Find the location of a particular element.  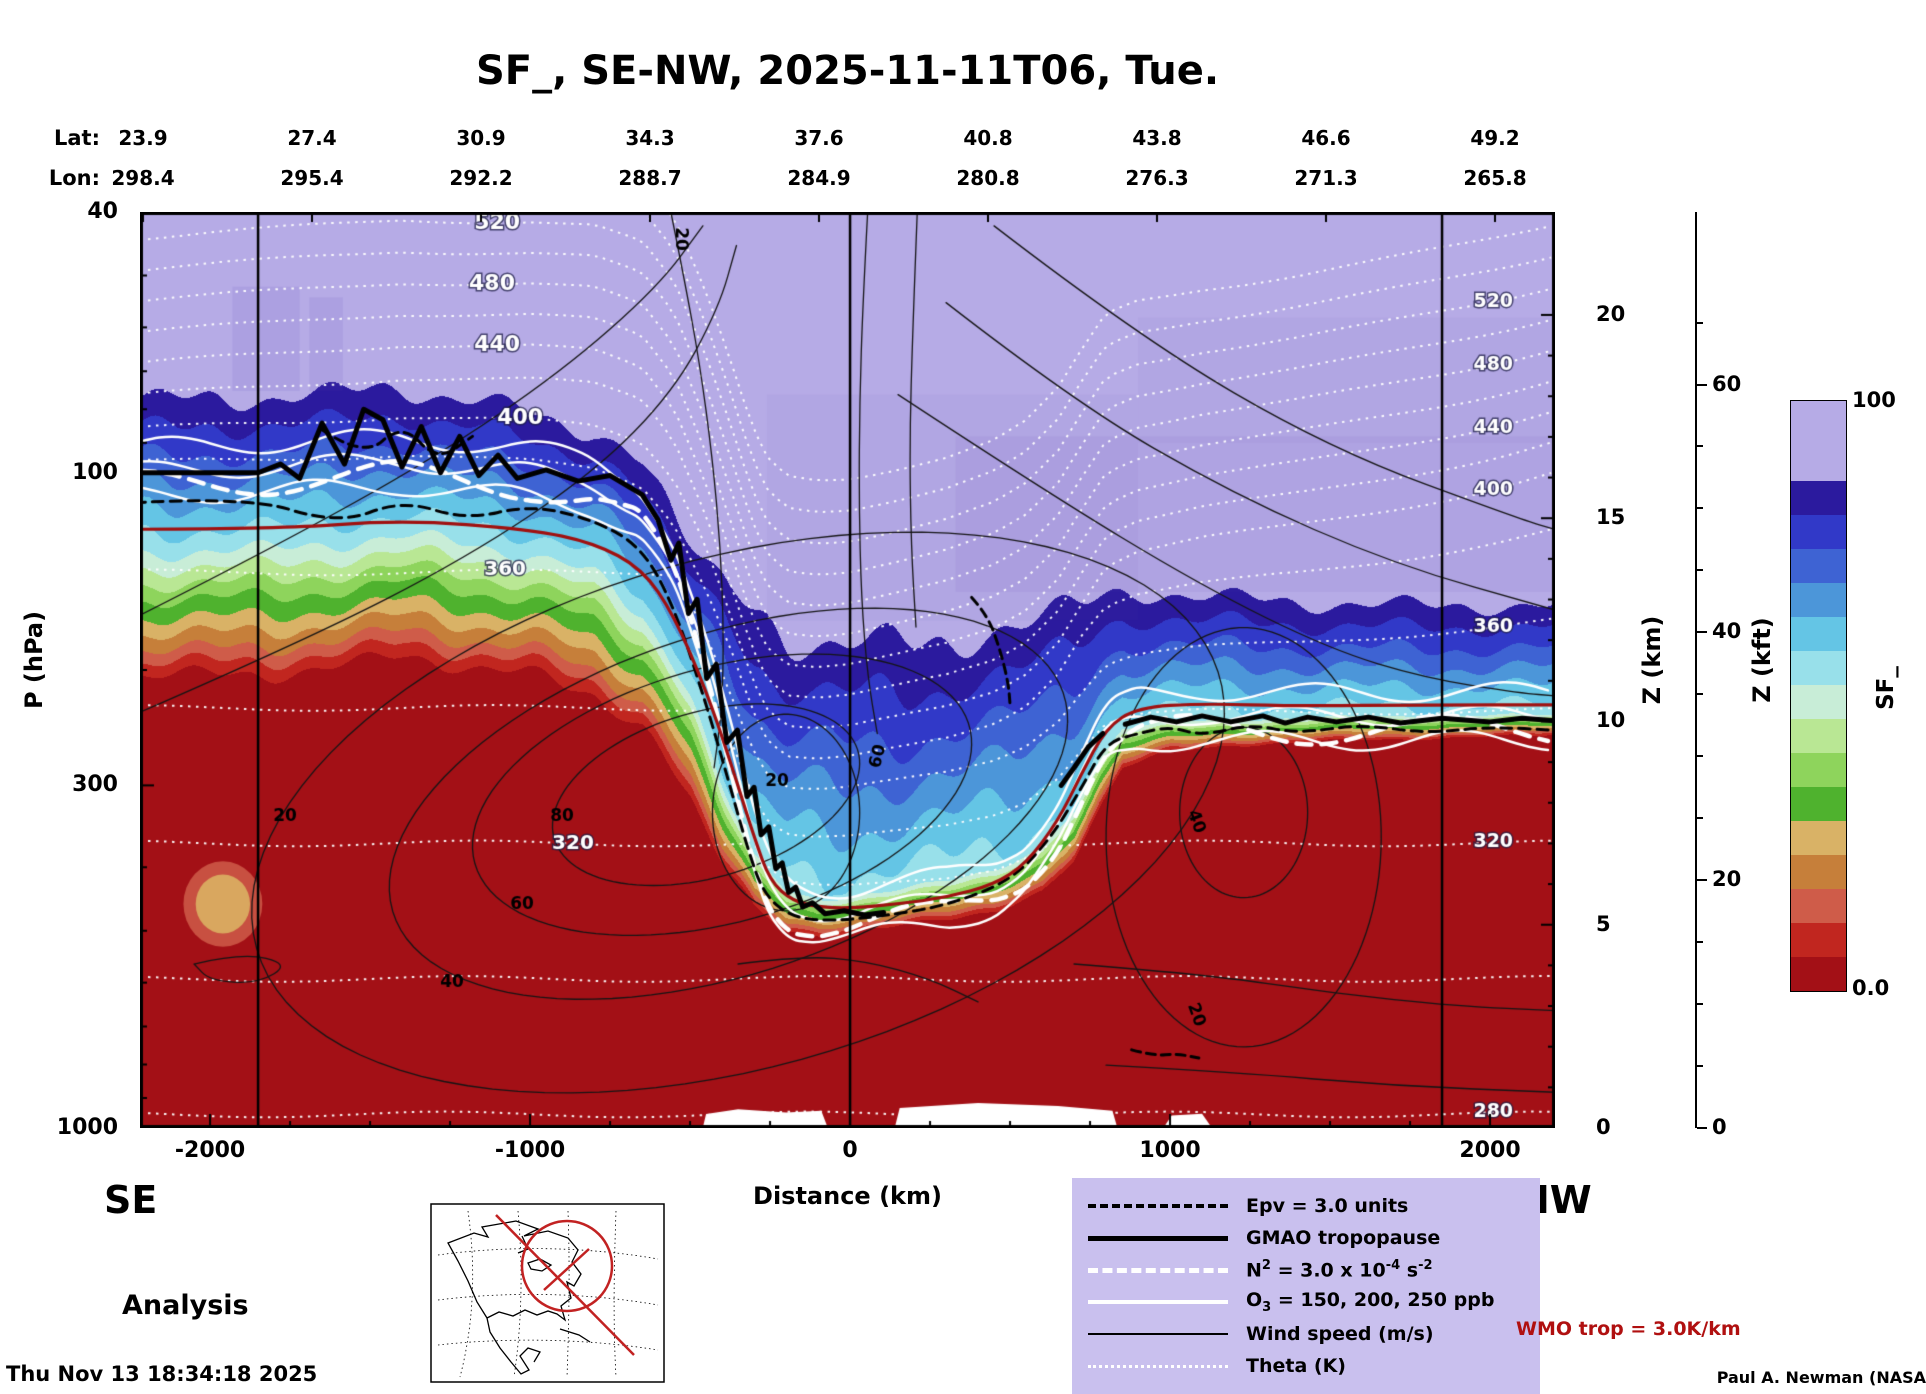

wmo-tropopause-note: WMO trop = 3.0K/km is located at coordinates (1628, 1329).